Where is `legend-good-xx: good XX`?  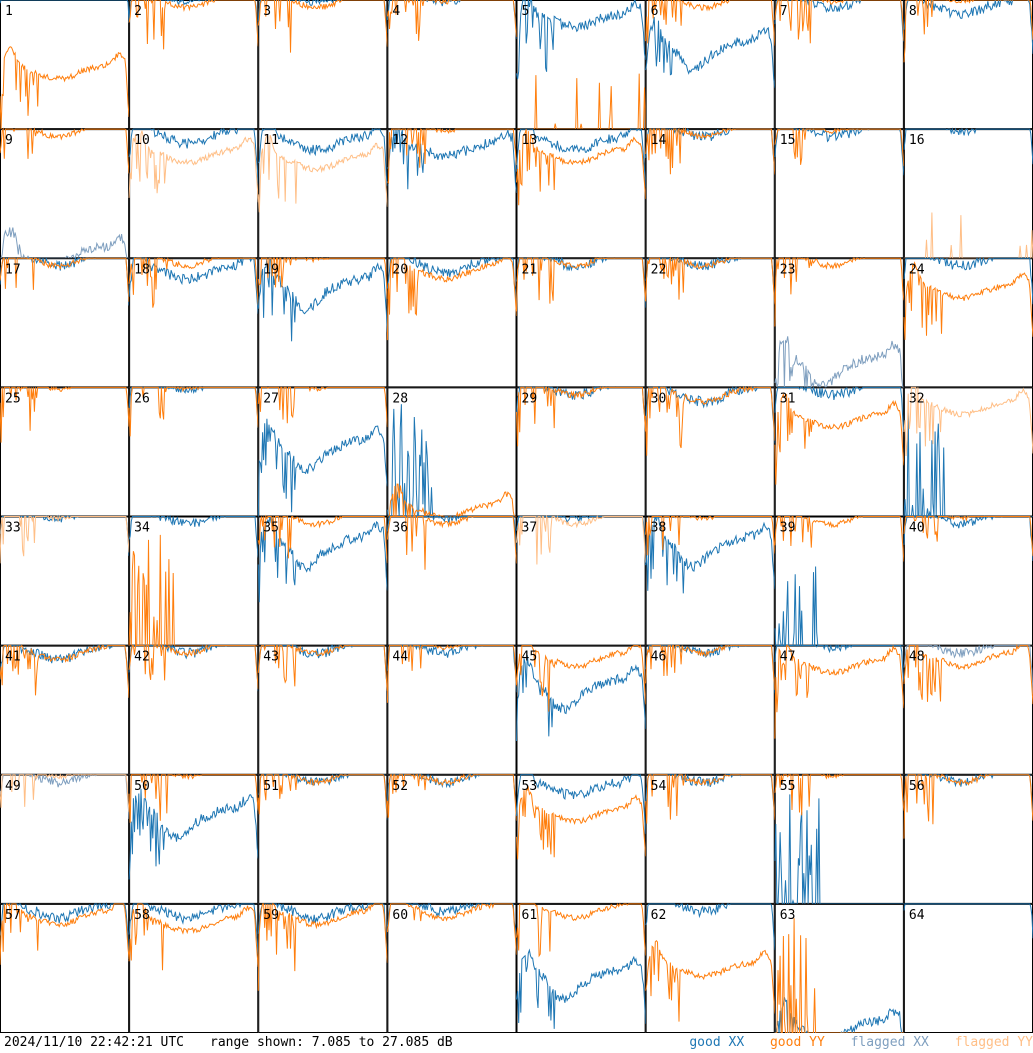 legend-good-xx: good XX is located at coordinates (717, 1042).